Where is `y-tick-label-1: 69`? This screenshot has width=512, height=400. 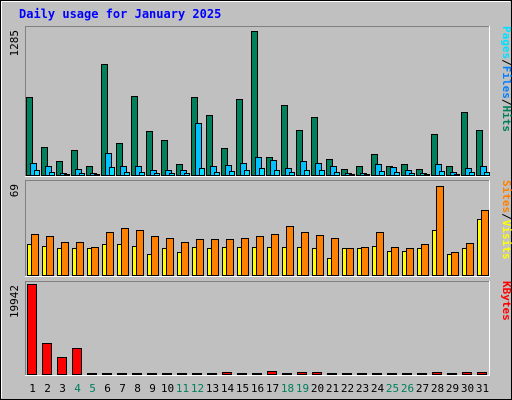
y-tick-label-1: 69 is located at coordinates (14, 190).